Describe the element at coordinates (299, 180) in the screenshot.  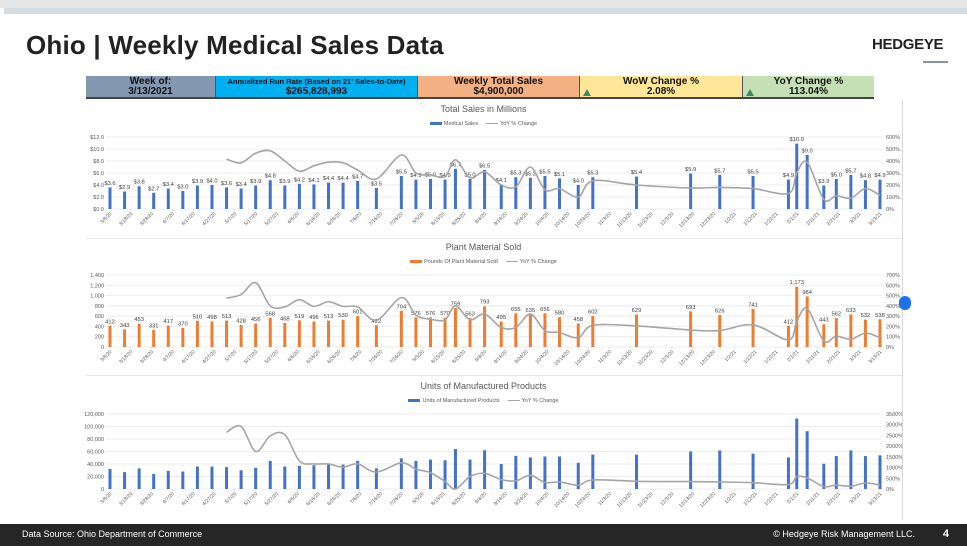
I see `data-label: $4.2` at that location.